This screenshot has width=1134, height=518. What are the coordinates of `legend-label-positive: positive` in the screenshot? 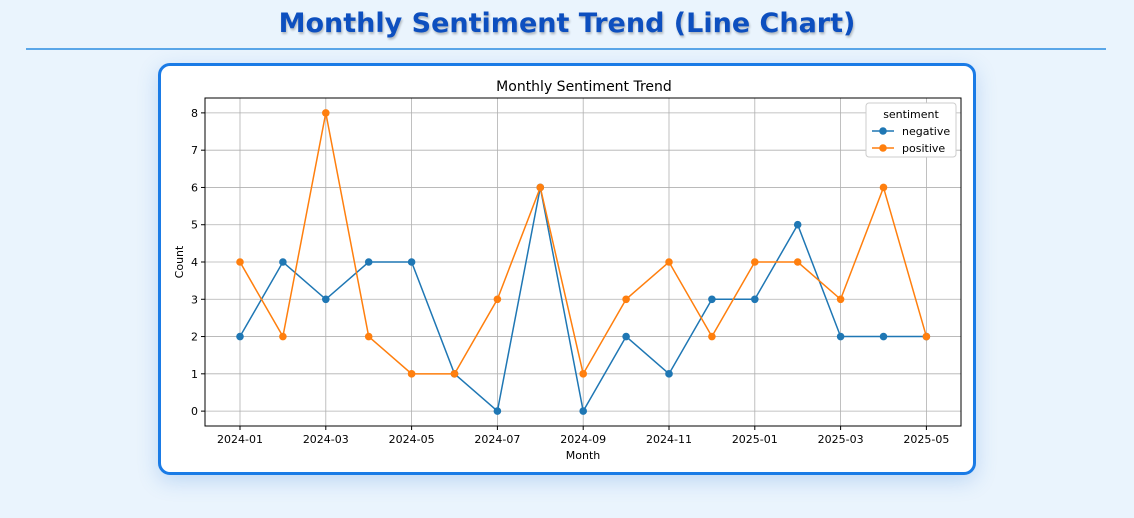 It's located at (923, 148).